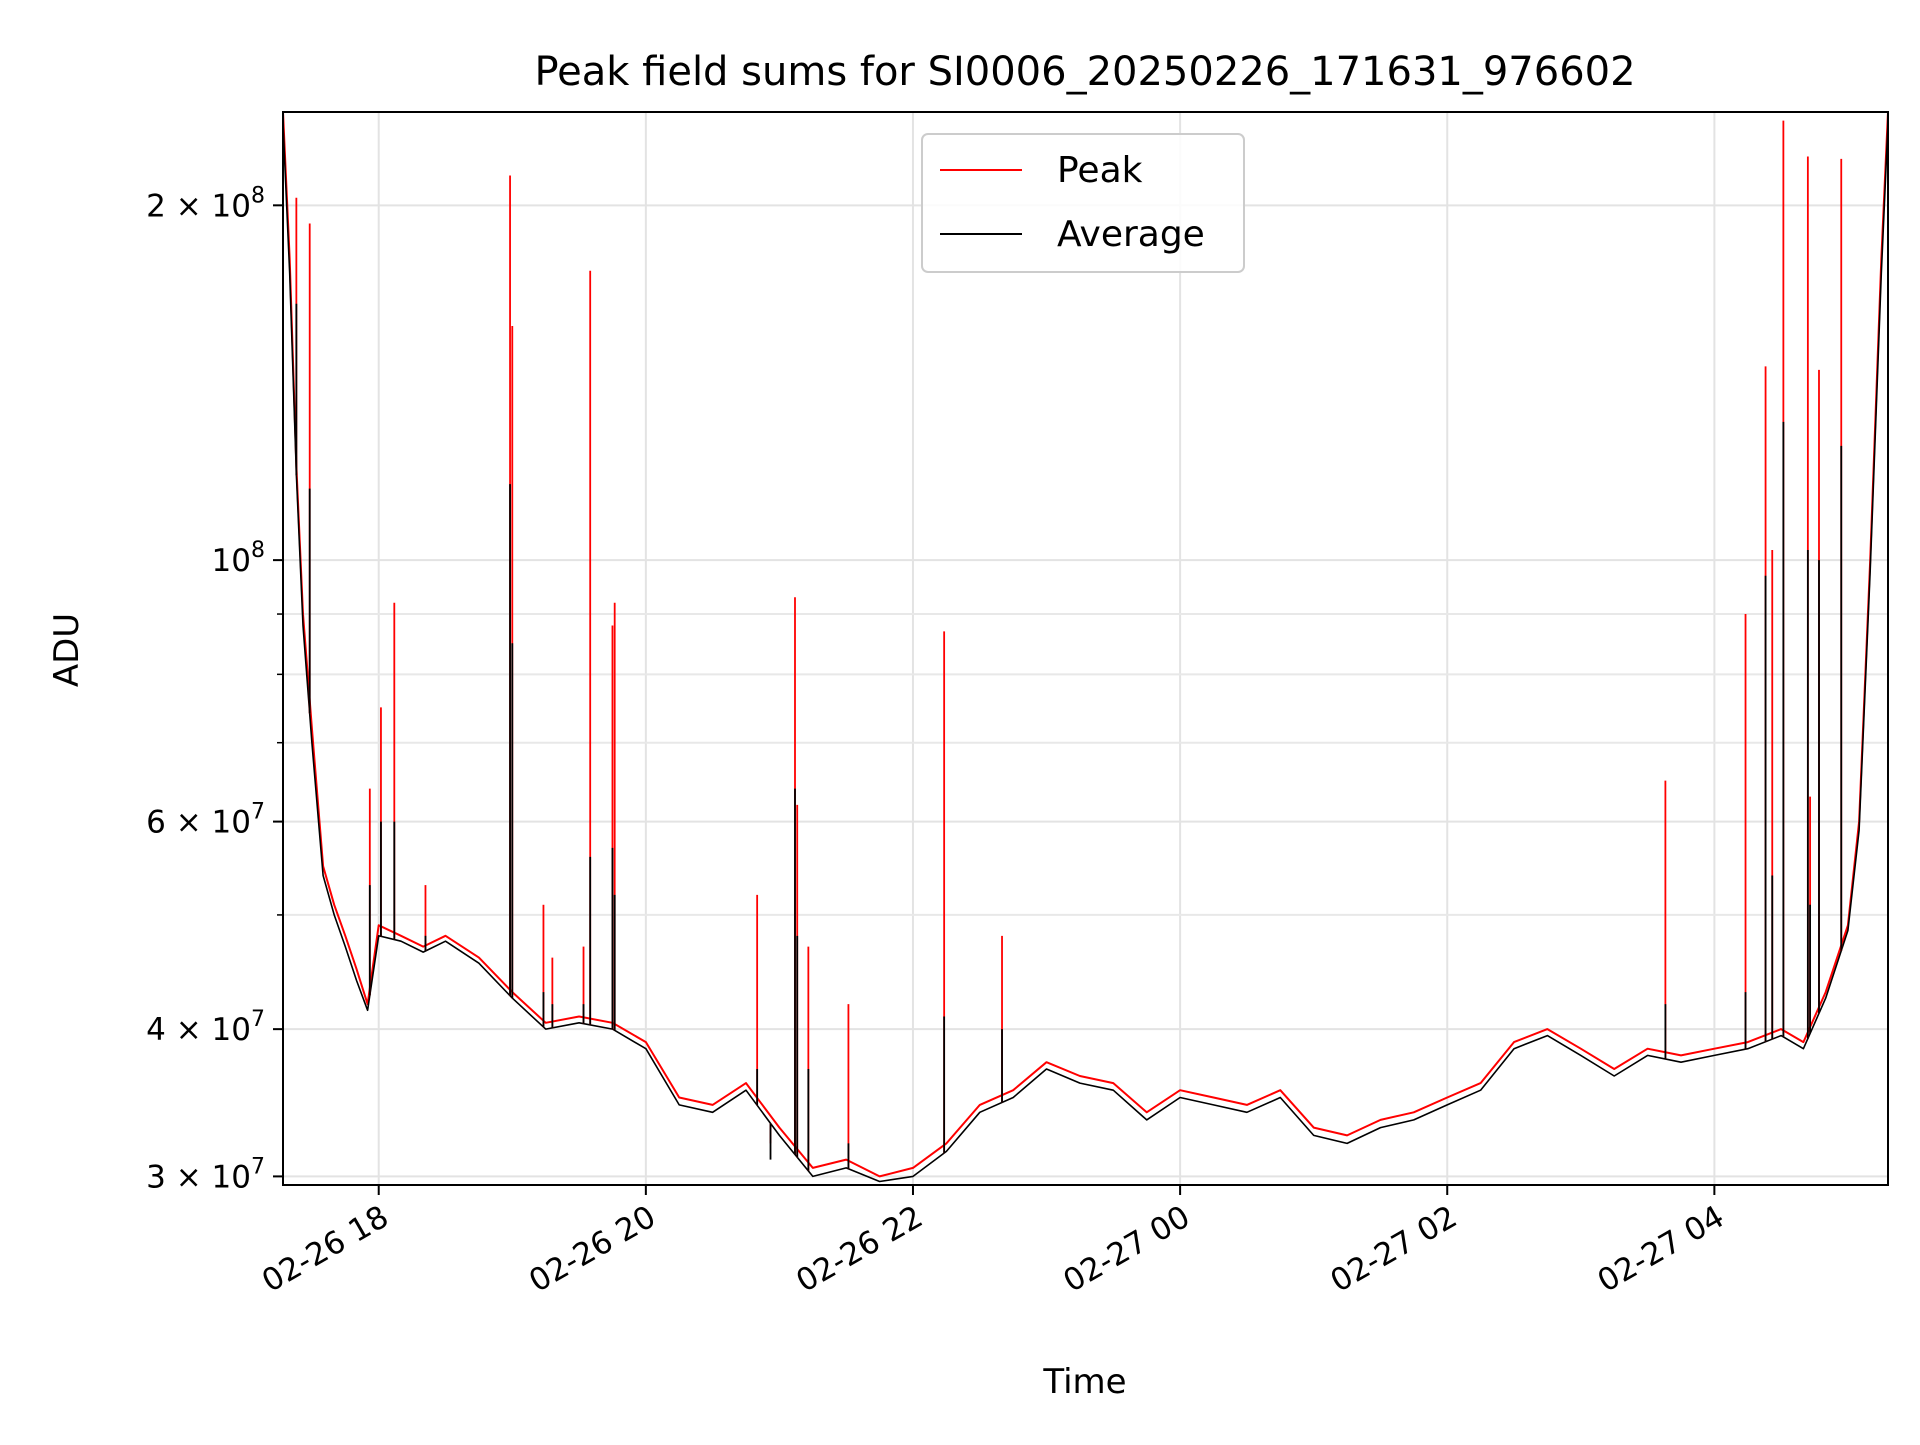  What do you see at coordinates (205, 1174) in the screenshot?
I see `y-tick-label: 3 × 107` at bounding box center [205, 1174].